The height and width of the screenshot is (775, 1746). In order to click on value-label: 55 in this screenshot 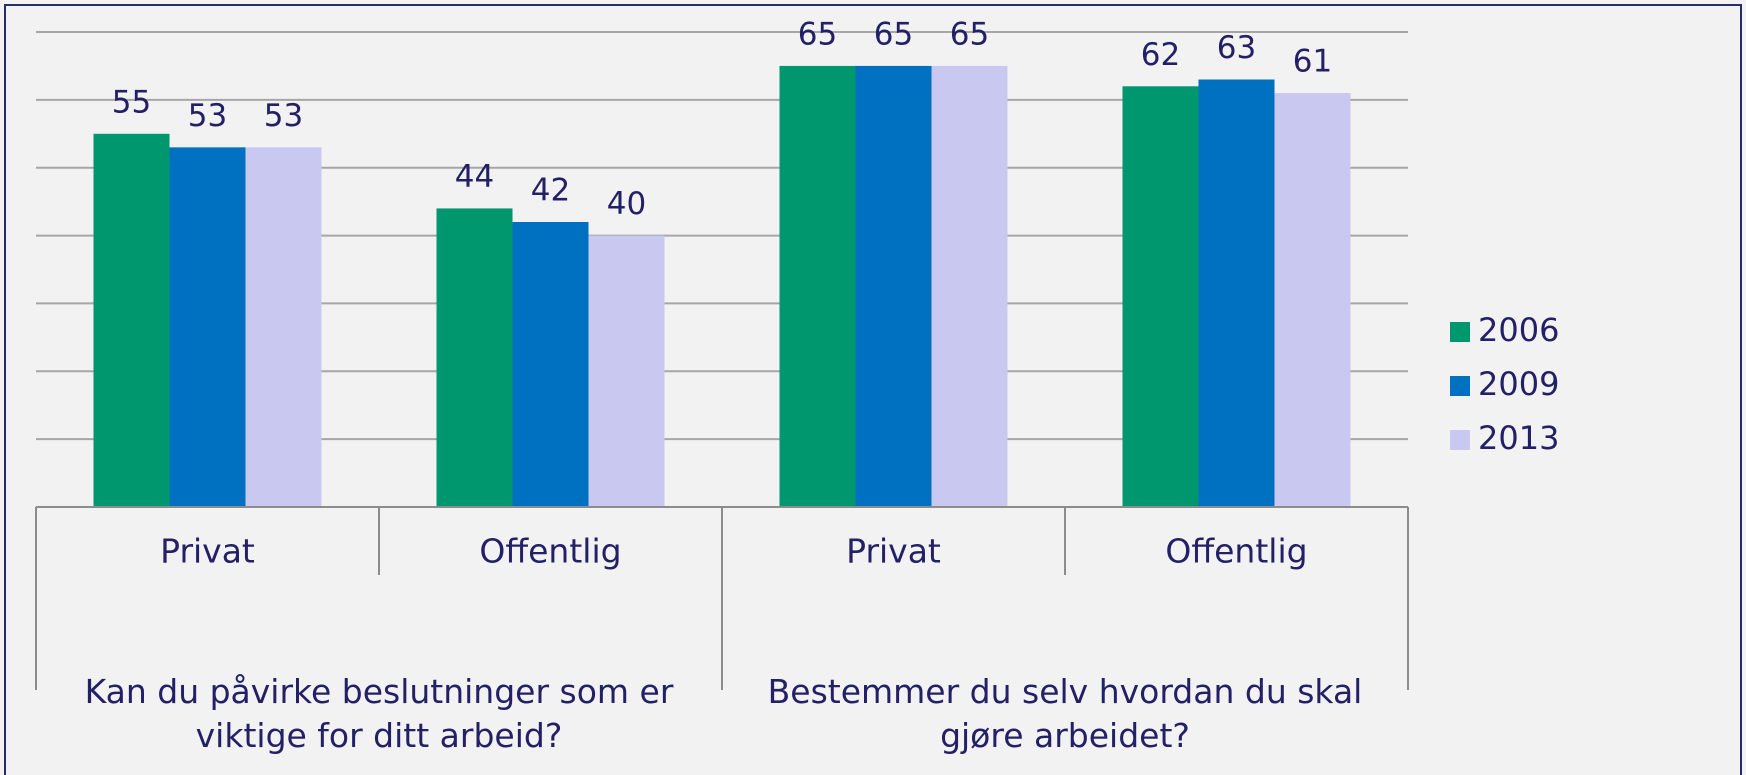, I will do `click(131, 102)`.